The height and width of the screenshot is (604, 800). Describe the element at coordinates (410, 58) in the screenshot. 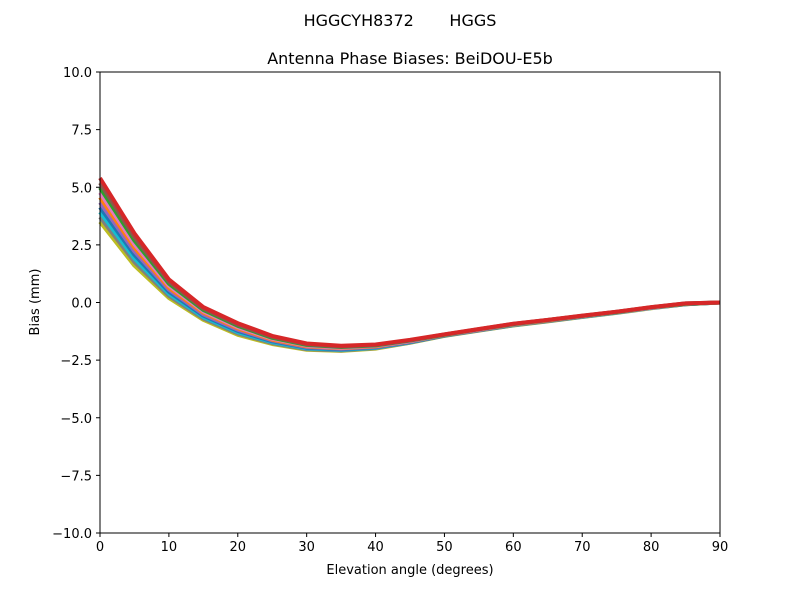

I see `chart-title: Antenna Phase Biases: BeiDOU-E5b` at that location.